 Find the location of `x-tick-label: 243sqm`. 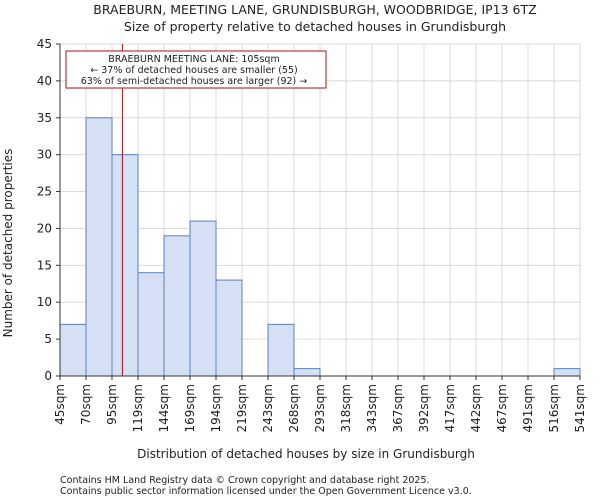

x-tick-label: 243sqm is located at coordinates (268, 408).